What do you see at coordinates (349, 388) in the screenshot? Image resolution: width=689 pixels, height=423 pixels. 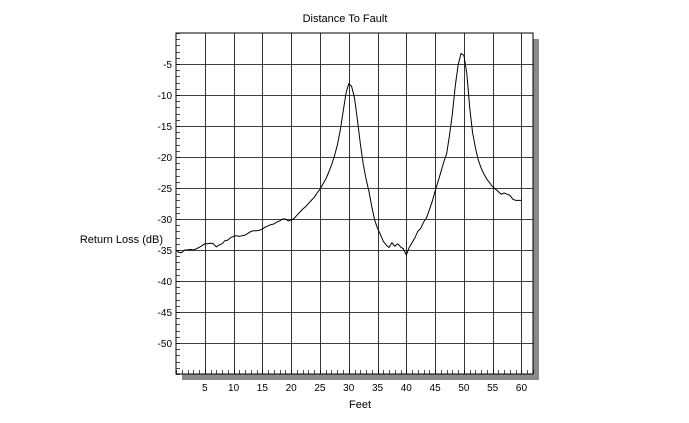 I see `x-tick-label: 30` at bounding box center [349, 388].